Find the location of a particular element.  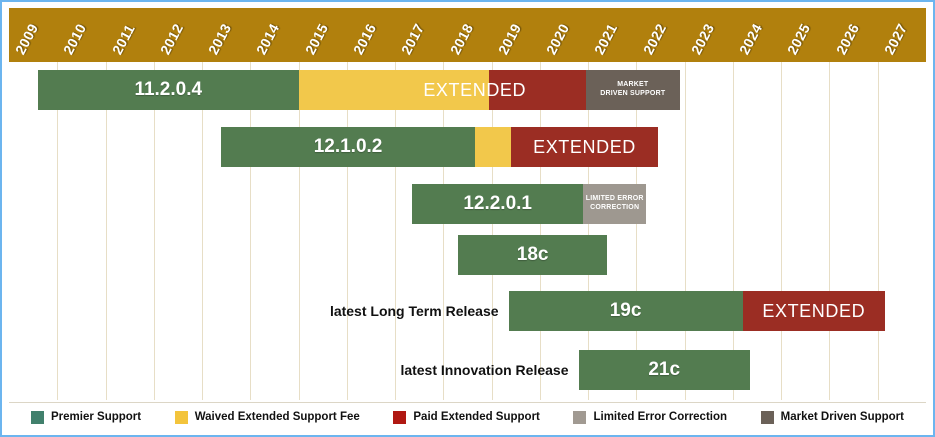

legend-item-limited-error-correction: Limited Error Correction is located at coordinates (650, 417).